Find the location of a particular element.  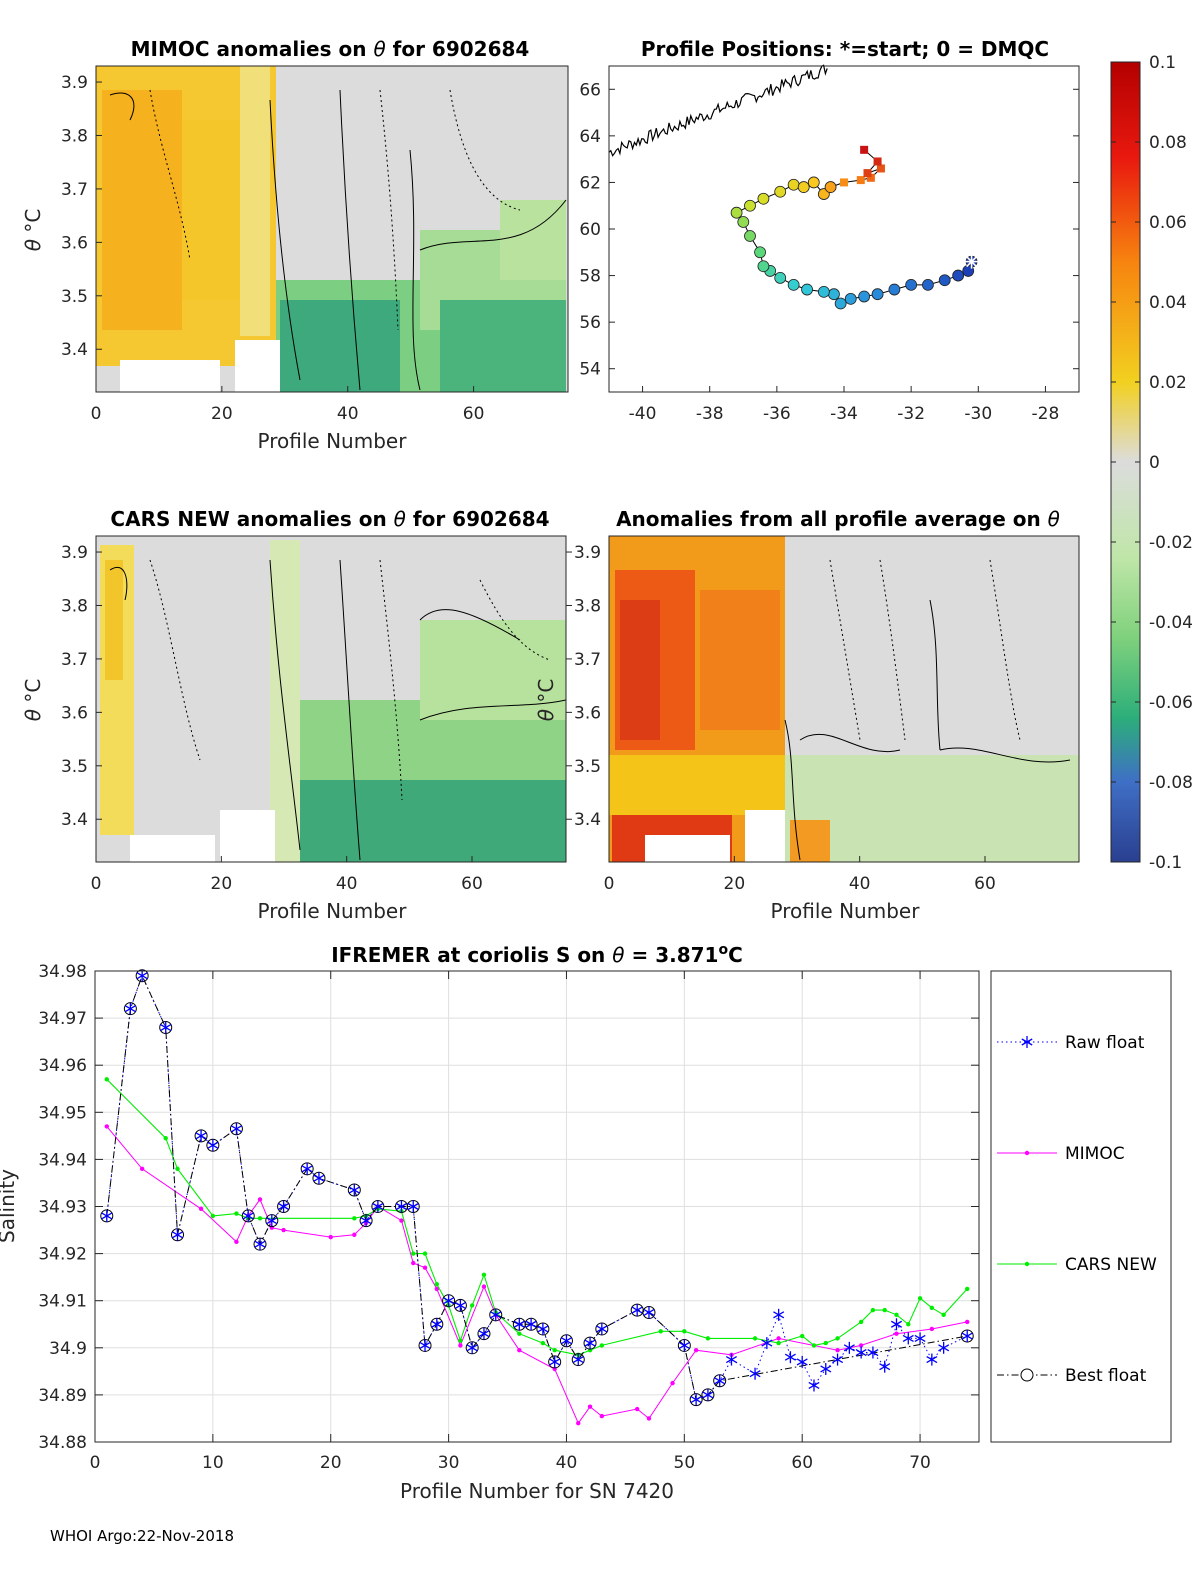

colorbar-tick-label: -0.06 is located at coordinates (1171, 703).